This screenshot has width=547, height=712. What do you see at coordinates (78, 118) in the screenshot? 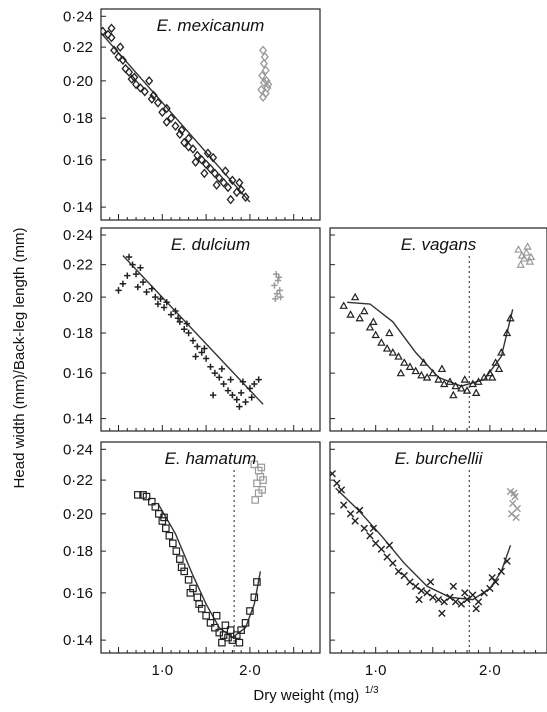
I see `y-tick-label: 0·18` at bounding box center [78, 118].